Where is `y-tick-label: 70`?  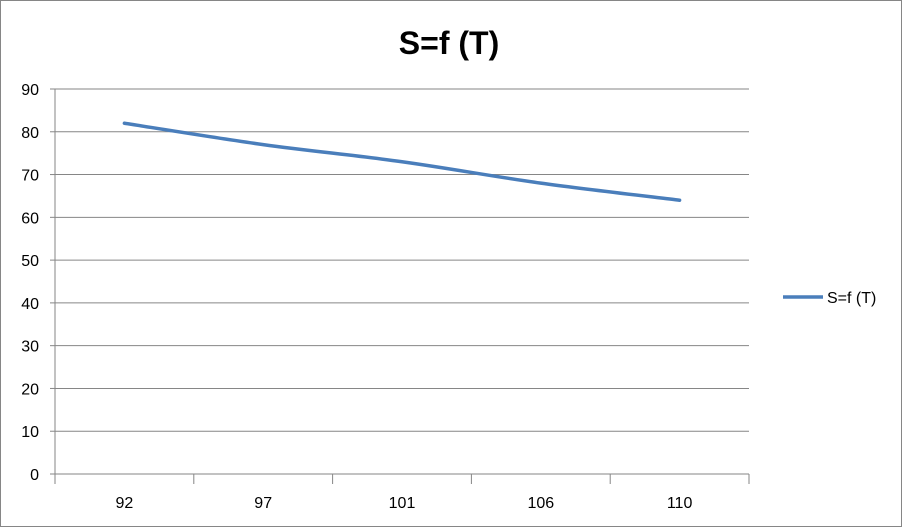
y-tick-label: 70 is located at coordinates (30, 176).